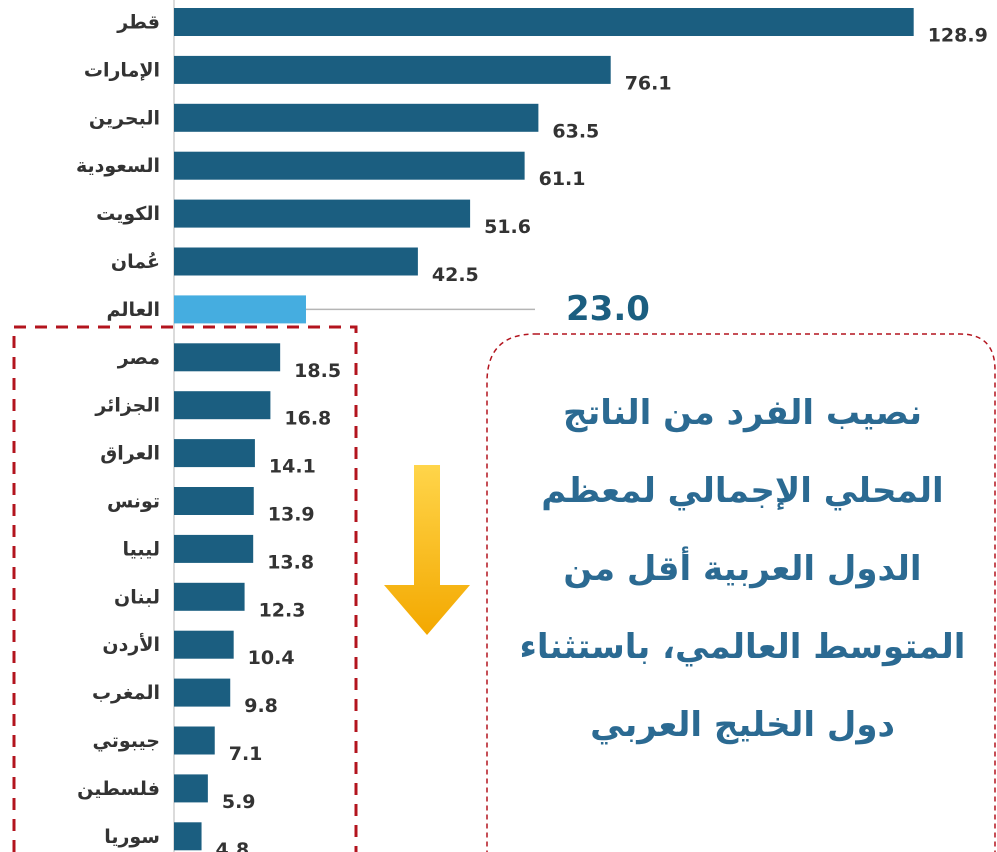 The width and height of the screenshot is (997, 852). What do you see at coordinates (958, 36) in the screenshot?
I see `value-label: 128.9` at bounding box center [958, 36].